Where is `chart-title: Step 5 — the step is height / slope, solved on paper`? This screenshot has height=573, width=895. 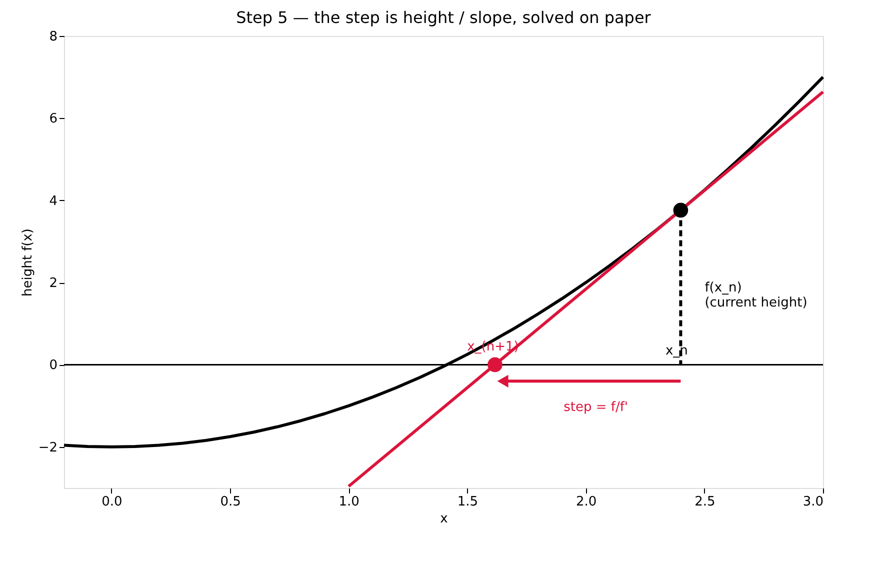
chart-title: Step 5 — the step is height / slope, solved on paper is located at coordinates (444, 17).